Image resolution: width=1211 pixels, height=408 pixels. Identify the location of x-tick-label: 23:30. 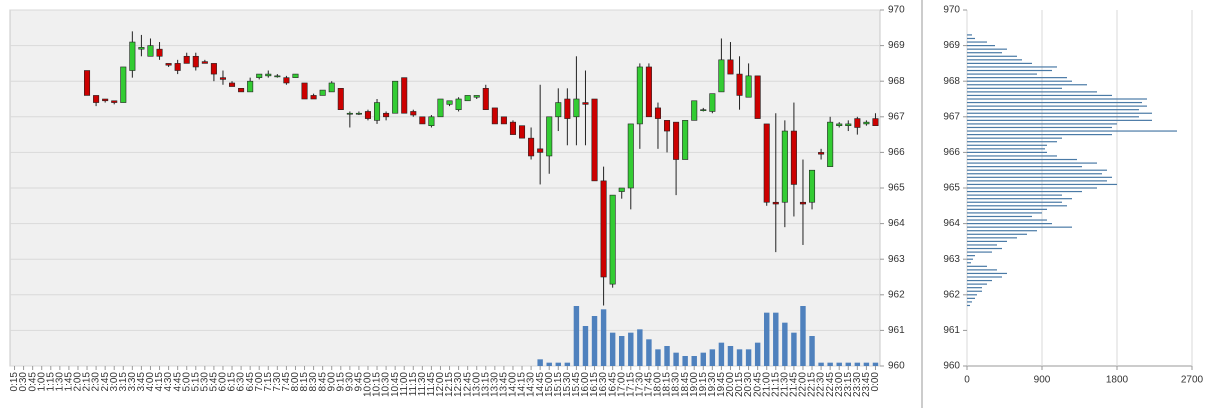
(857, 384).